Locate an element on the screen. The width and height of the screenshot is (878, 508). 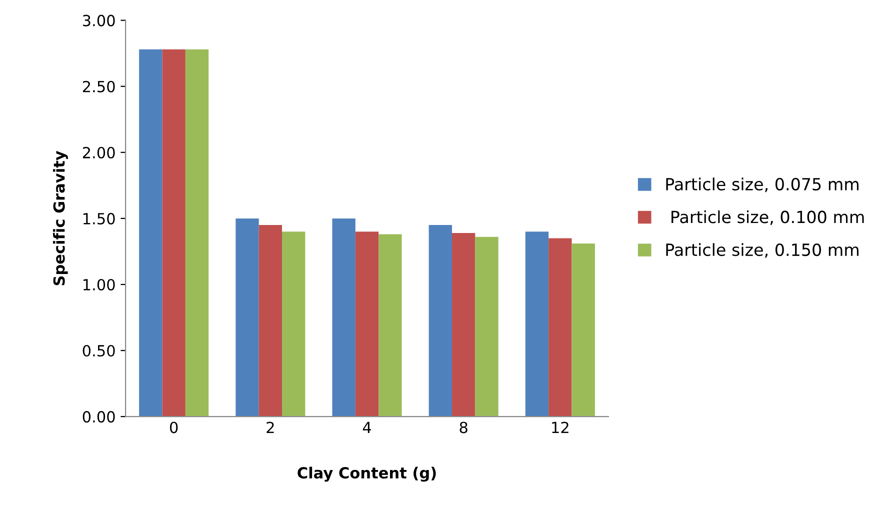
x-tick-label: 4 is located at coordinates (367, 428).